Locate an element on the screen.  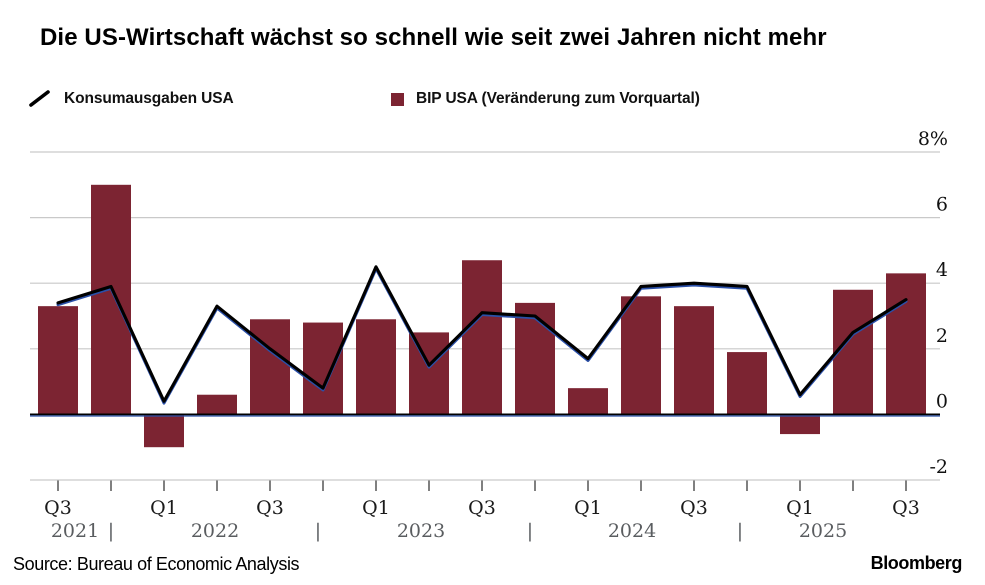
legend-item-bip: BIP USA (Veränderung zum Vorquartal) is located at coordinates (545, 99).